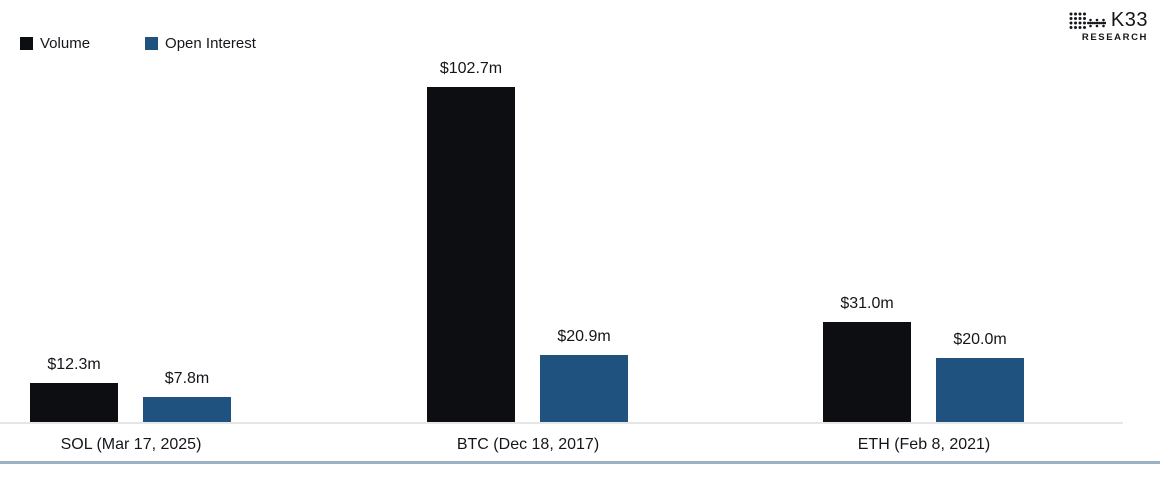 Image resolution: width=1160 pixels, height=502 pixels. What do you see at coordinates (1087, 20) in the screenshot?
I see `k33-dots-icon` at bounding box center [1087, 20].